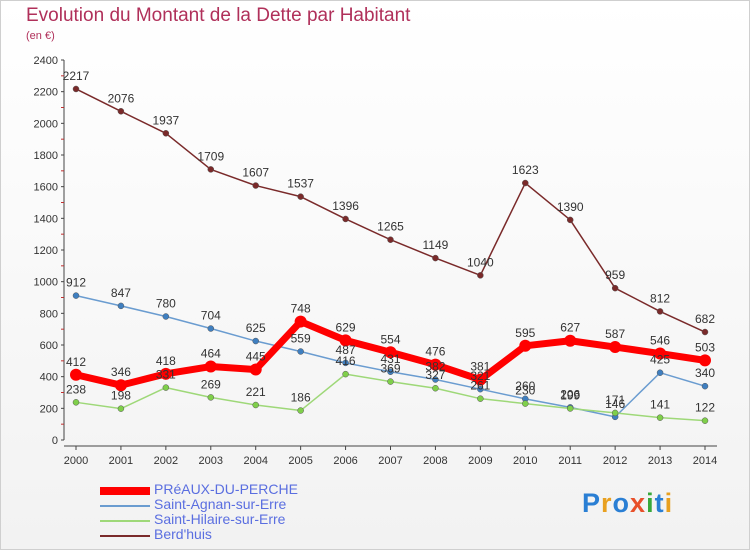 Image resolution: width=750 pixels, height=550 pixels. I want to click on data-label: 238, so click(76, 389).